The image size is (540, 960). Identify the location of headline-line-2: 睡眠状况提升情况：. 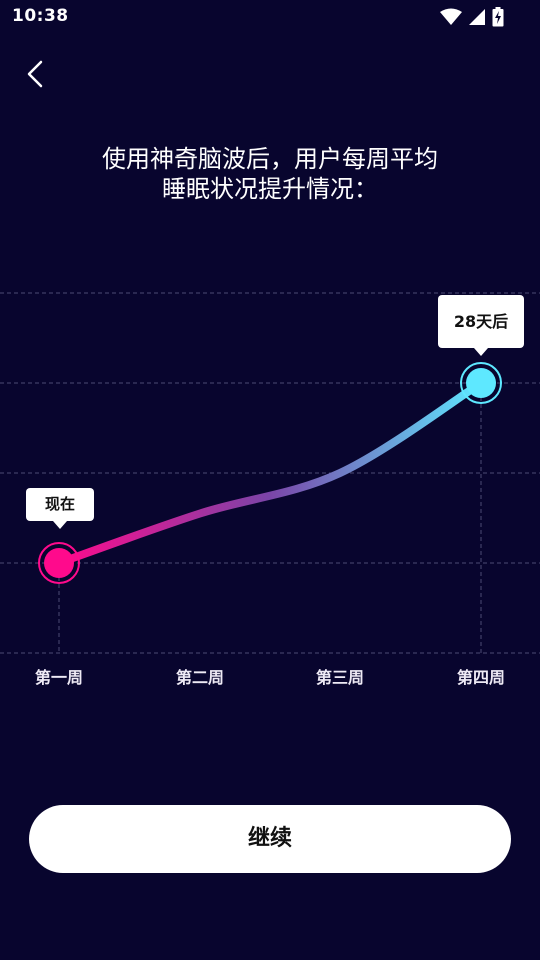
(270, 189).